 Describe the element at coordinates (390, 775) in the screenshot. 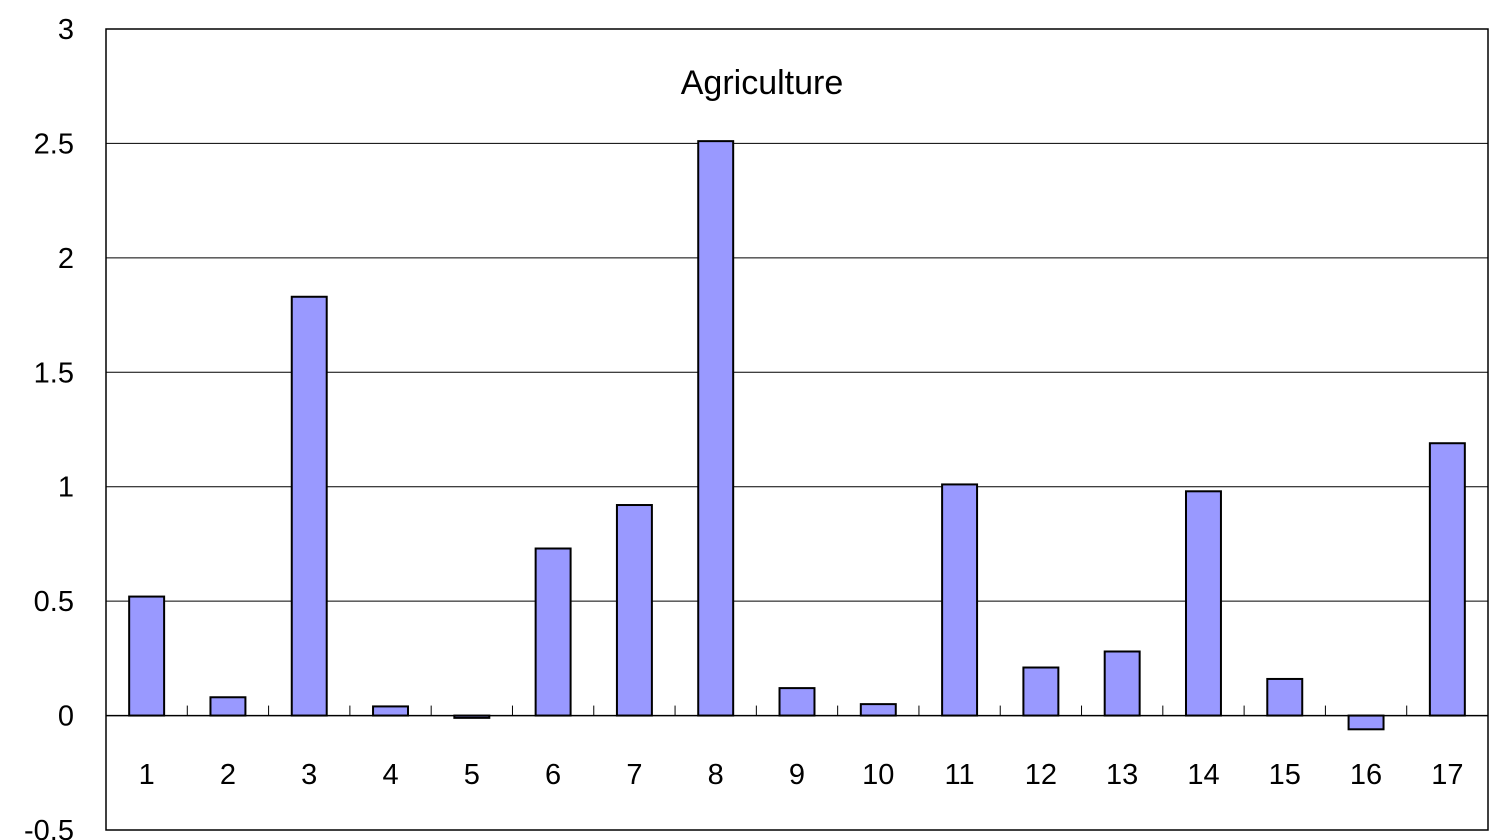

I see `x-tick-label: 4` at that location.